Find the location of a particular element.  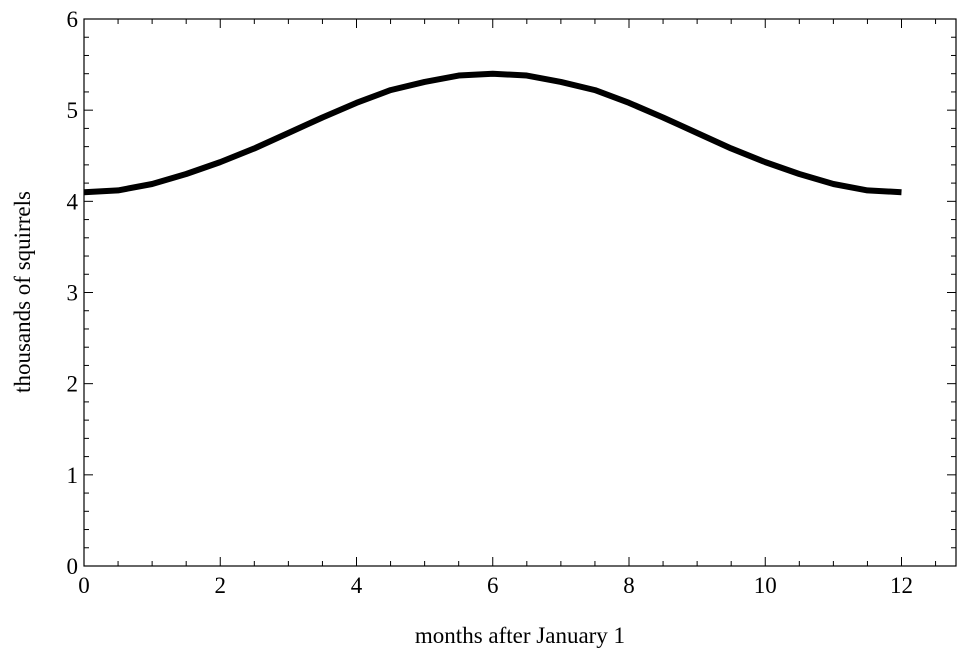

y-axis-label: thousands of squirrels is located at coordinates (22, 292).